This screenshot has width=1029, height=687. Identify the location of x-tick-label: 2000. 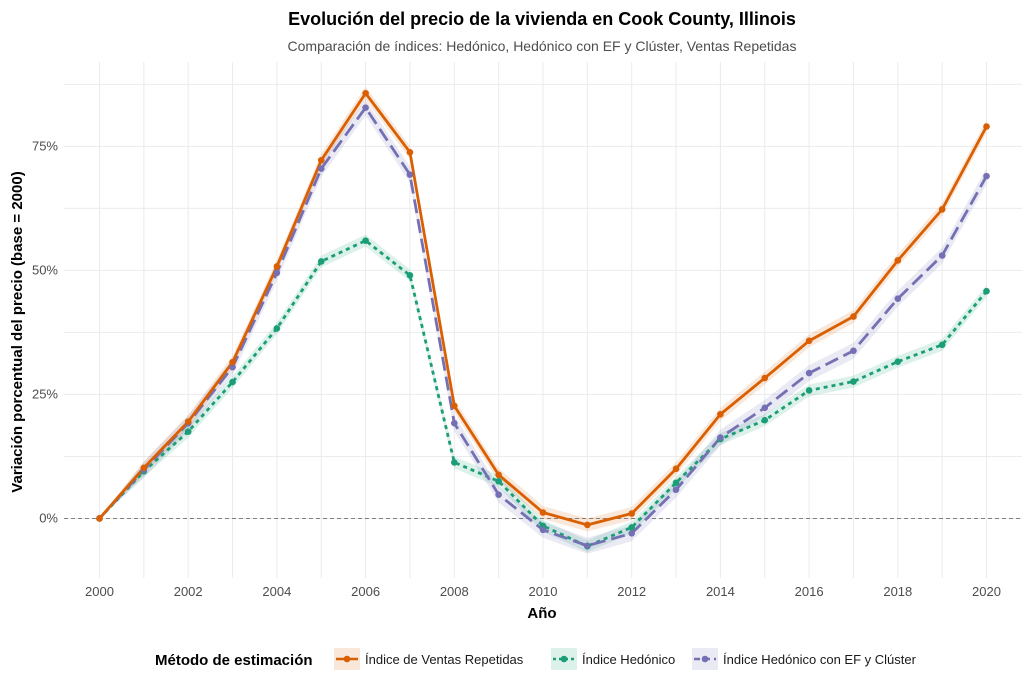
(99, 591).